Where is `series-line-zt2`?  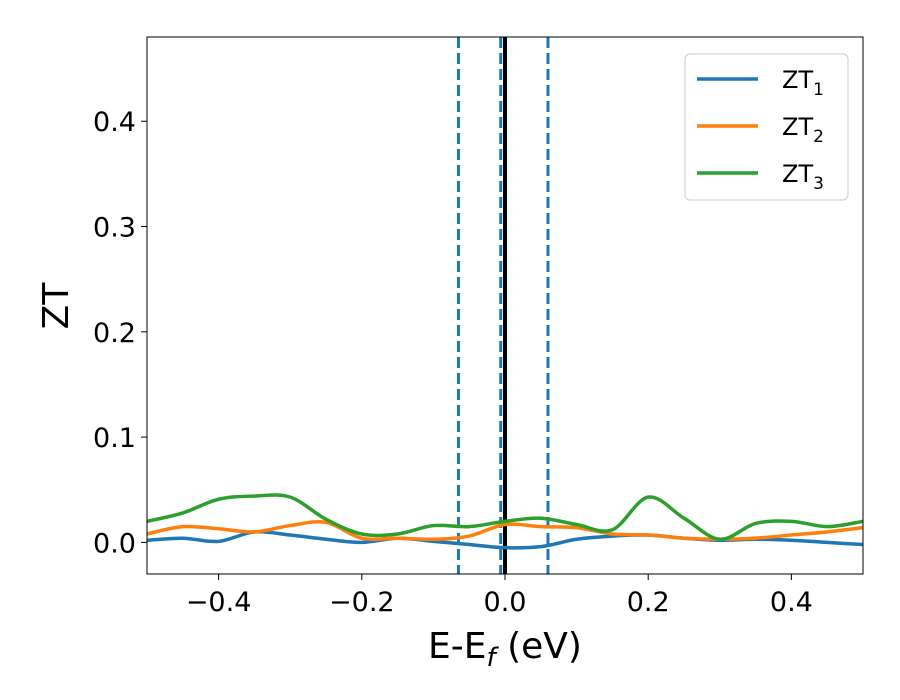
series-line-zt2 is located at coordinates (505, 531).